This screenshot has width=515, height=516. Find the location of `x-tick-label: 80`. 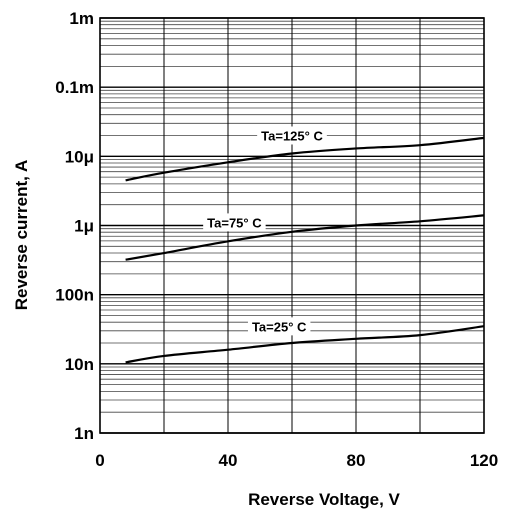

x-tick-label: 80 is located at coordinates (356, 460).